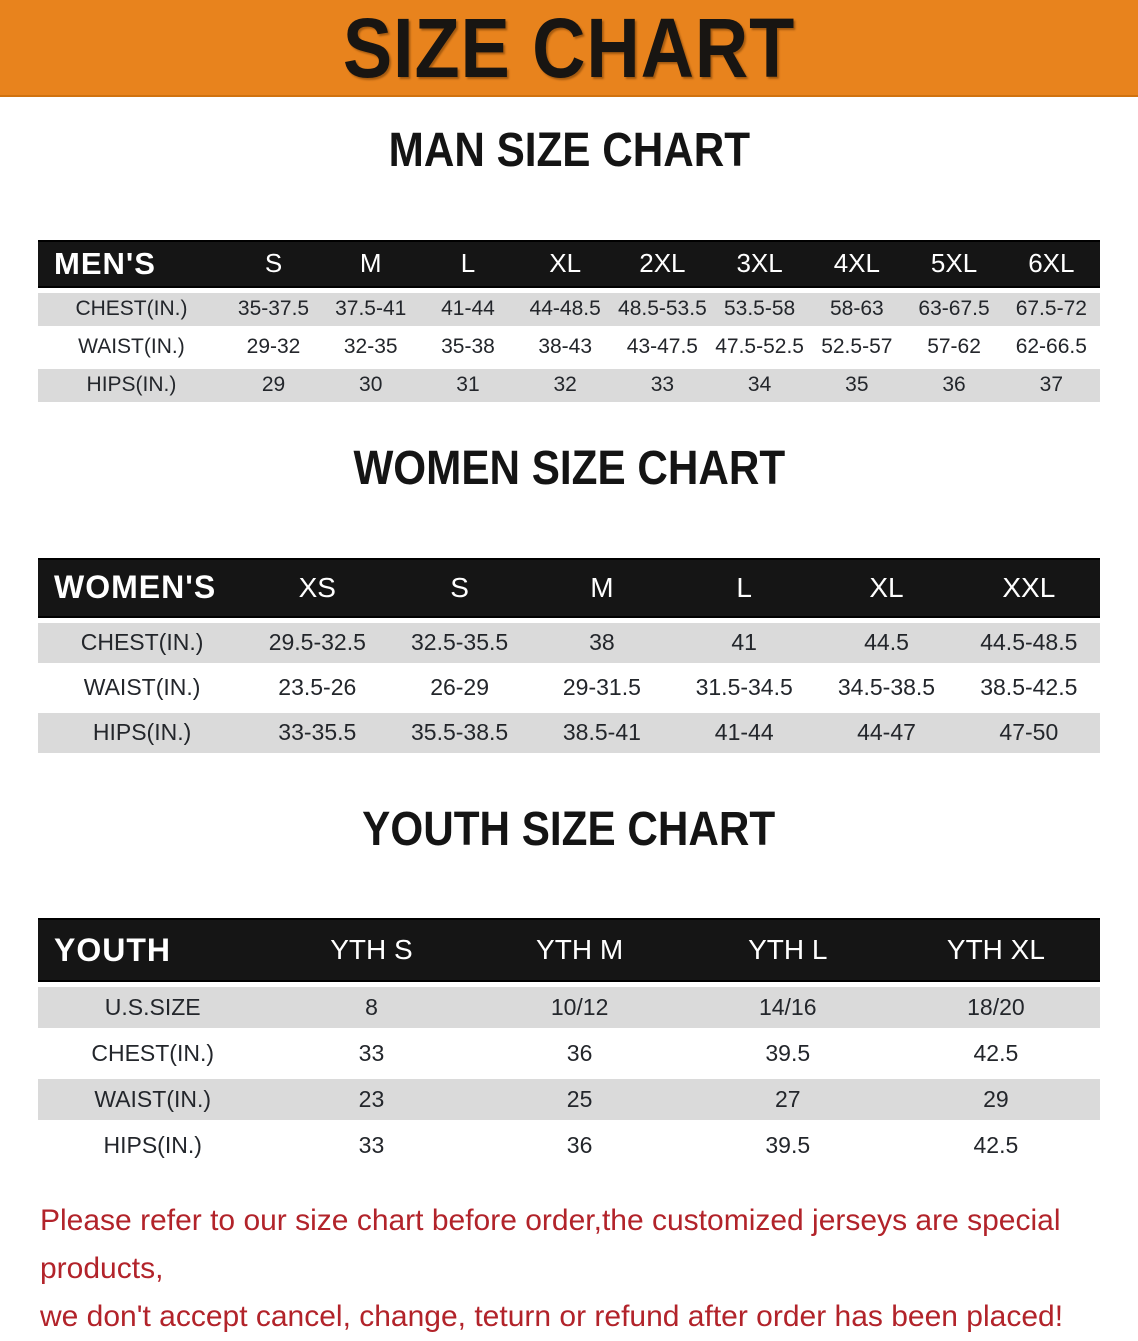  What do you see at coordinates (1028, 687) in the screenshot?
I see `value-cell: 38.5-42.5` at bounding box center [1028, 687].